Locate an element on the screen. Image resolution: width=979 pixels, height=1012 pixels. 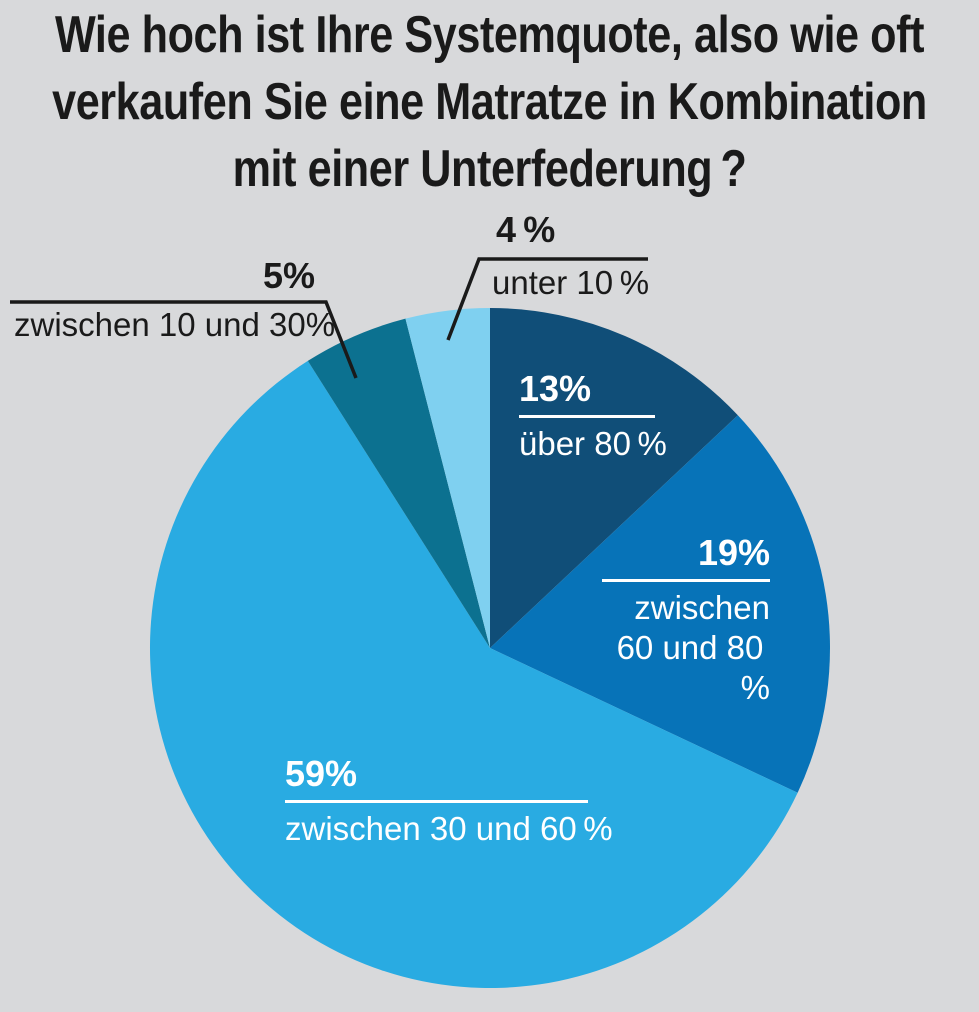
slice-name-unter-10: unter 10 % is located at coordinates (571, 282).